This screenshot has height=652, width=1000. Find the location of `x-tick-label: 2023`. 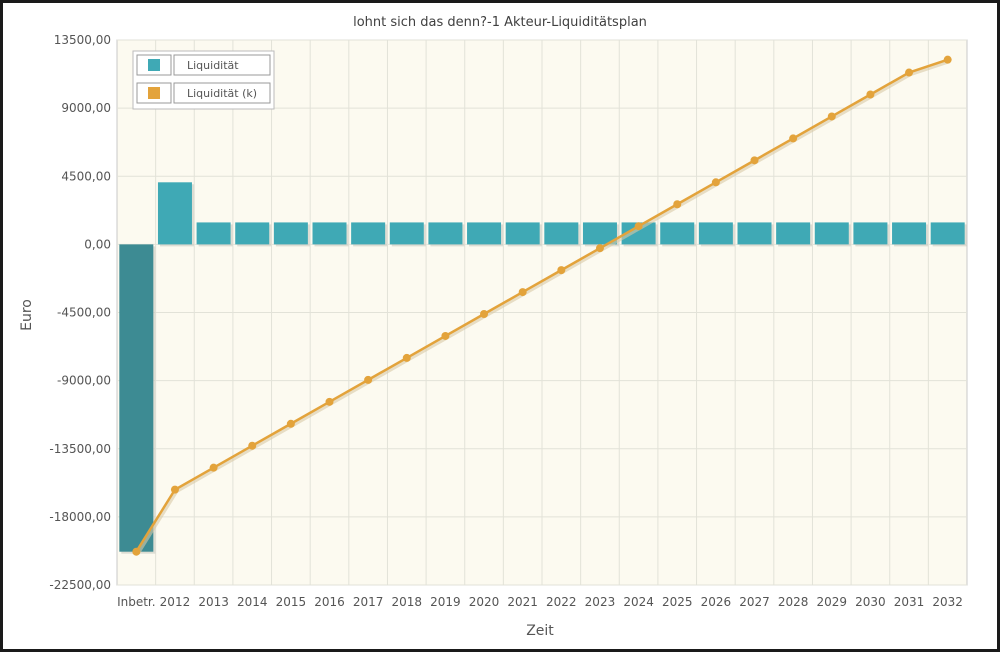

x-tick-label: 2023 is located at coordinates (600, 602).